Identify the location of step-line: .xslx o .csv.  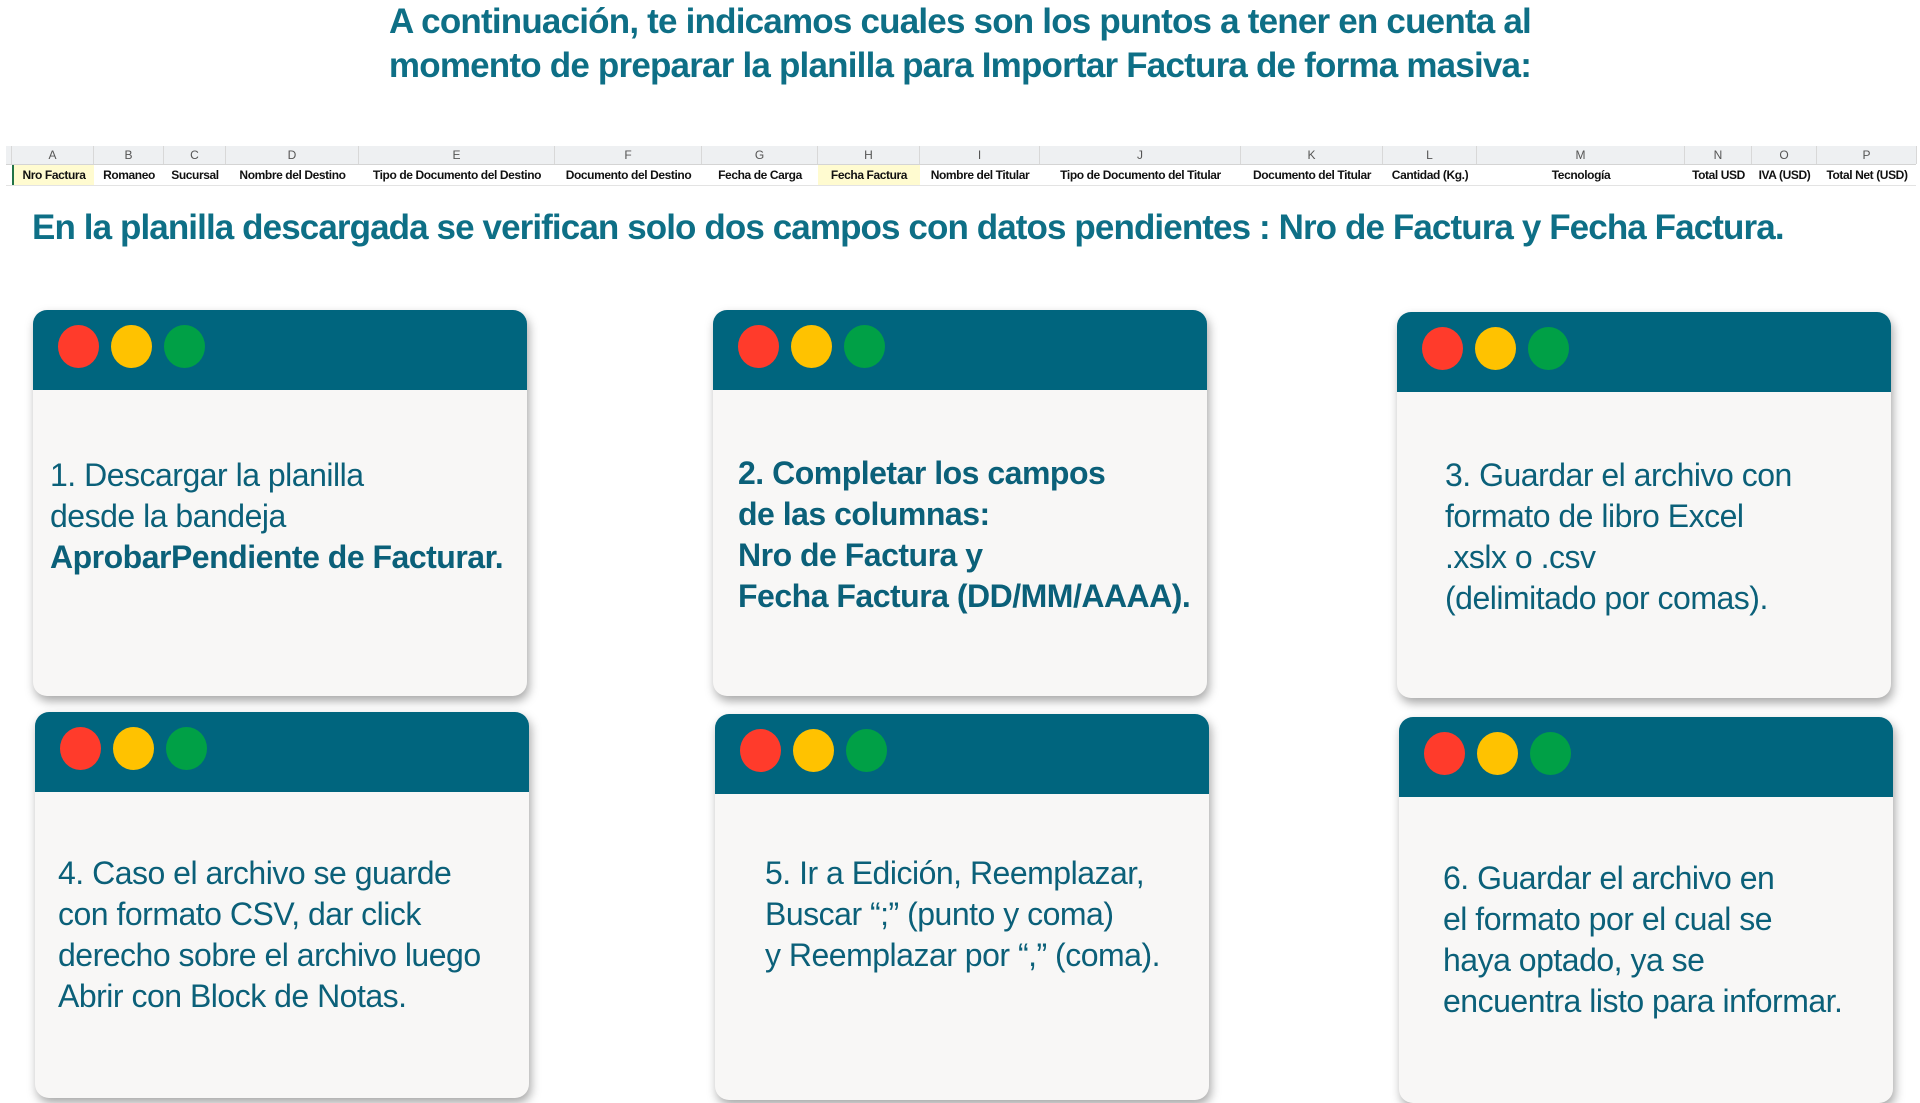
(1520, 557).